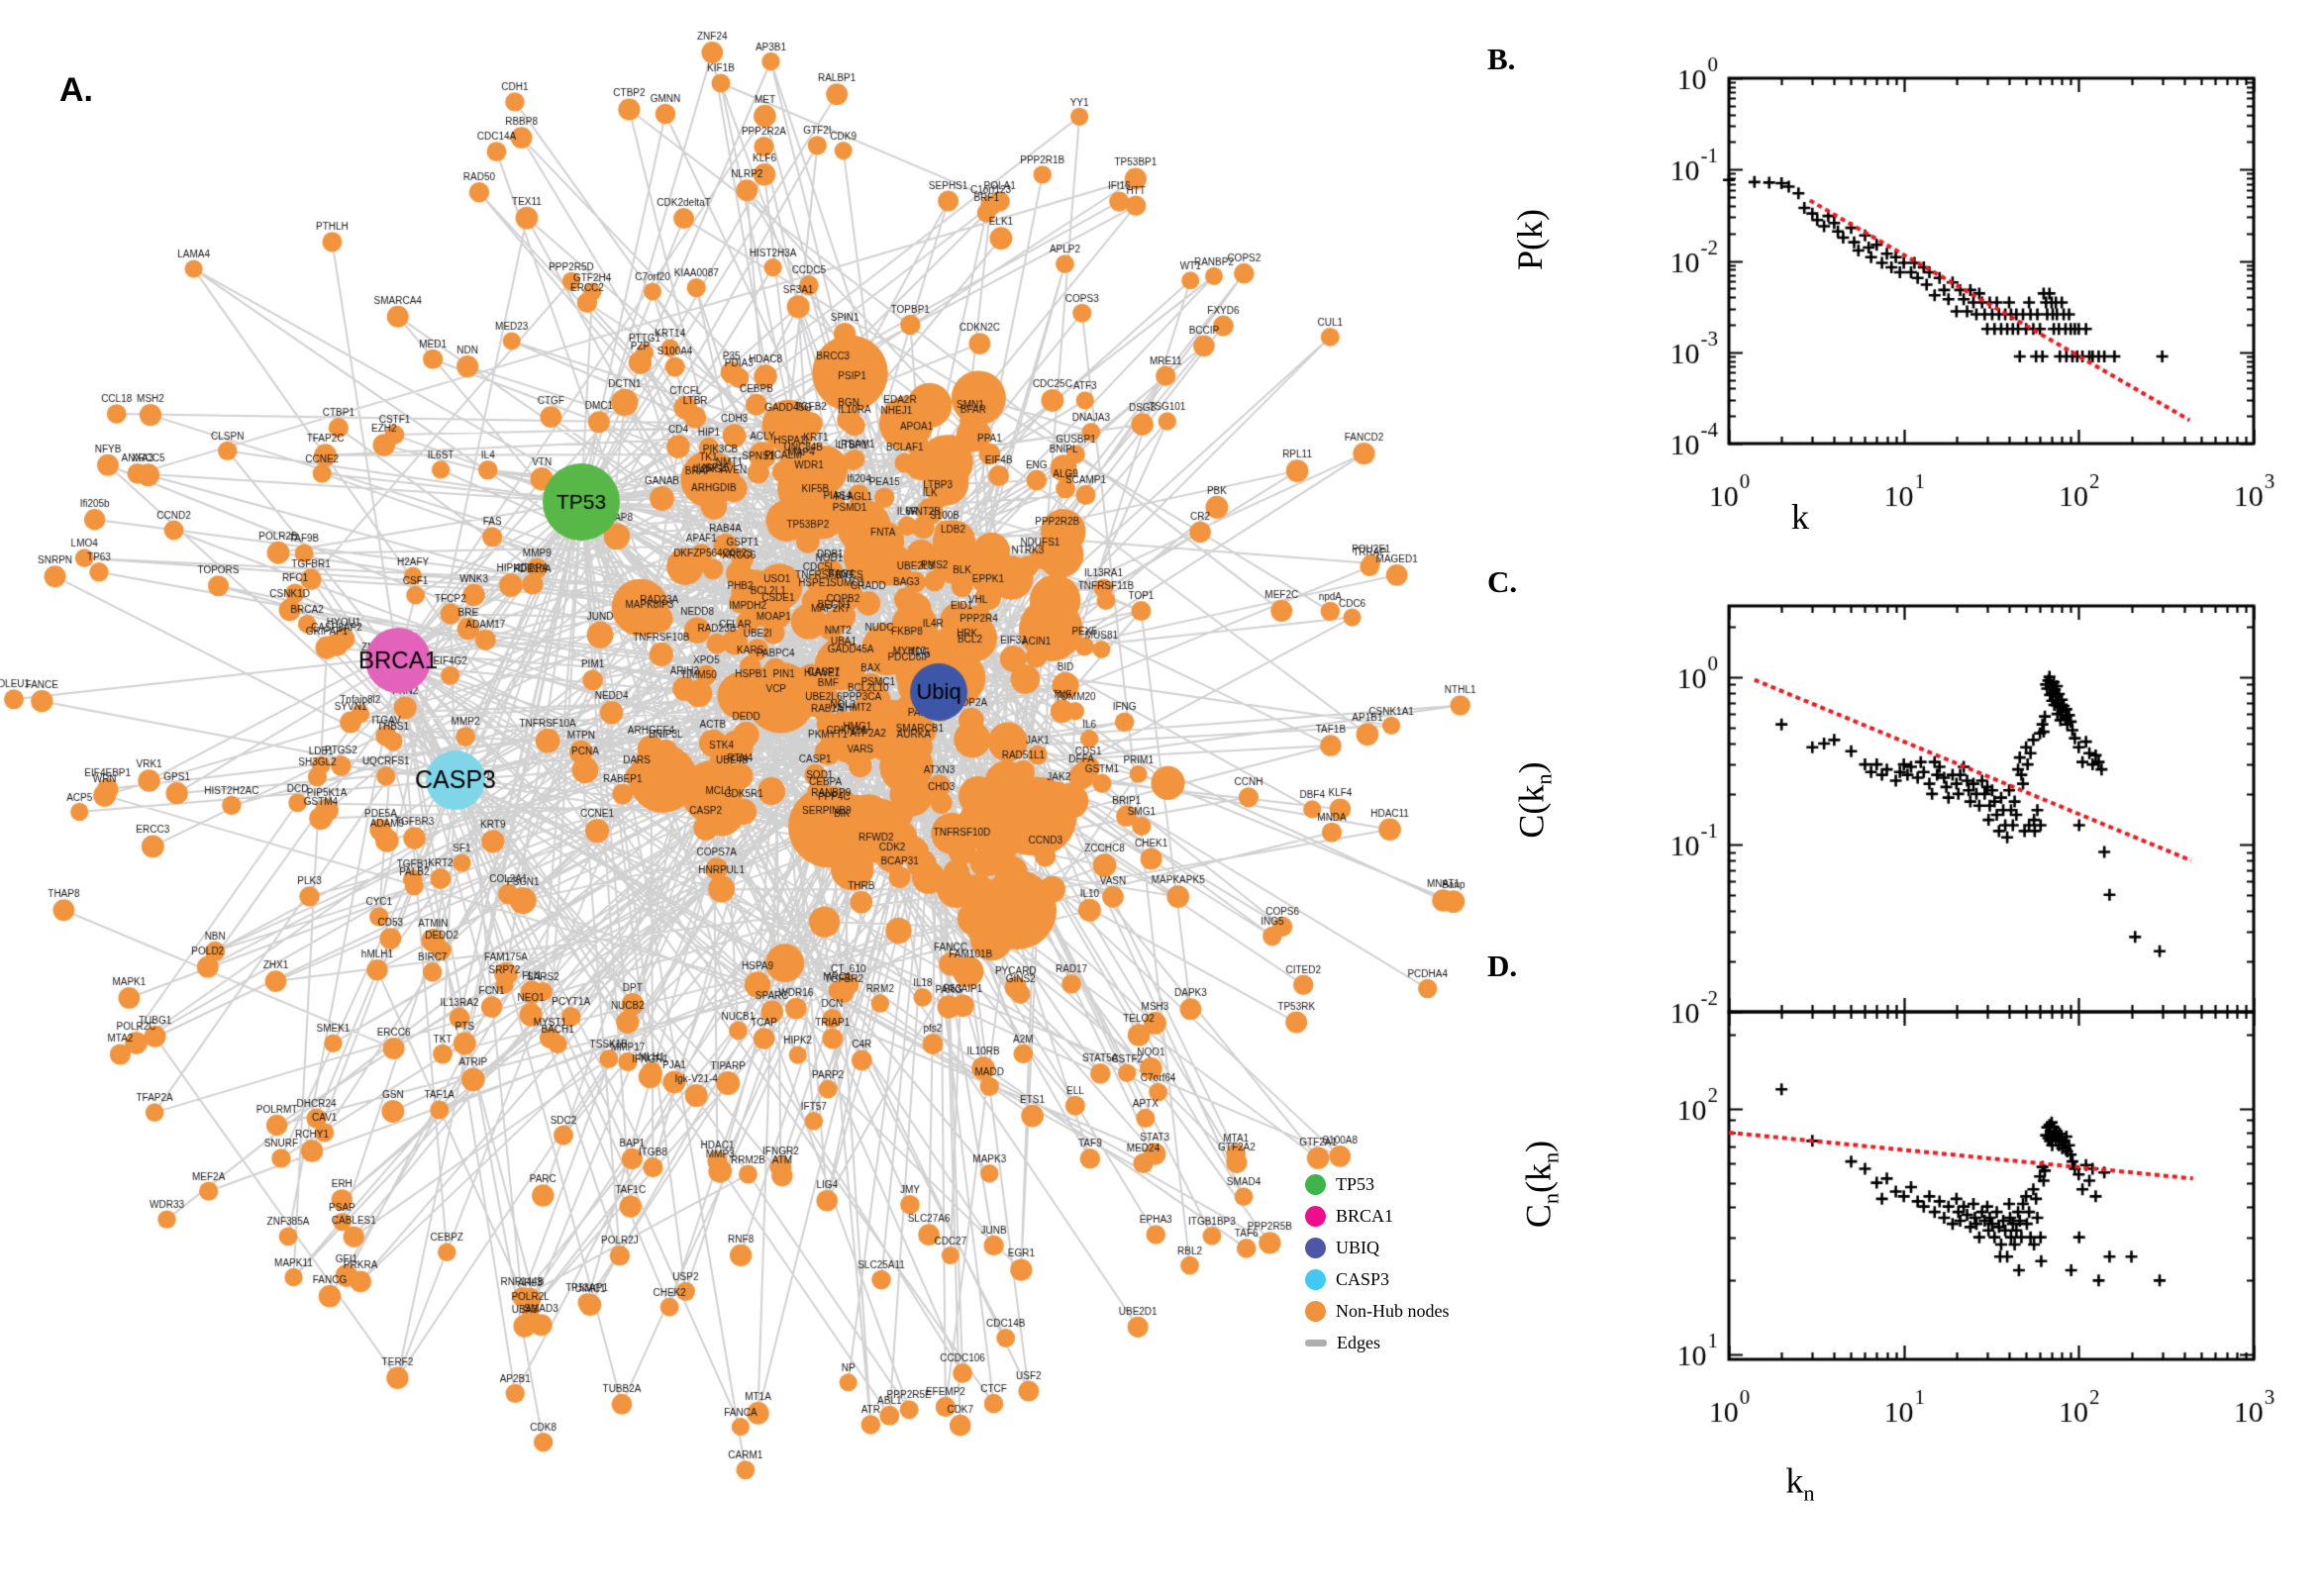 The height and width of the screenshot is (1596, 2323). I want to click on legend-edge-swatch-icon, so click(1316, 1343).